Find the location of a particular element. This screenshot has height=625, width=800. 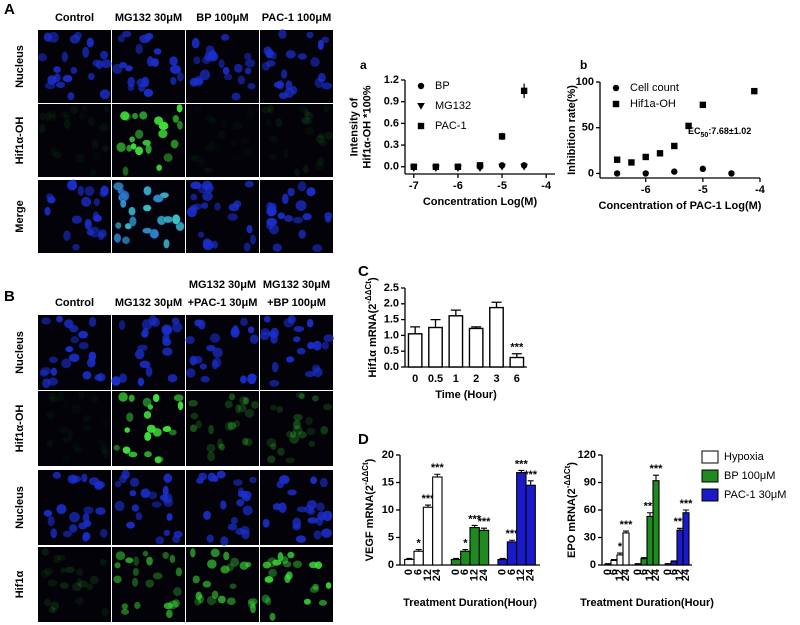

x-tick-label: 3 is located at coordinates (496, 379).